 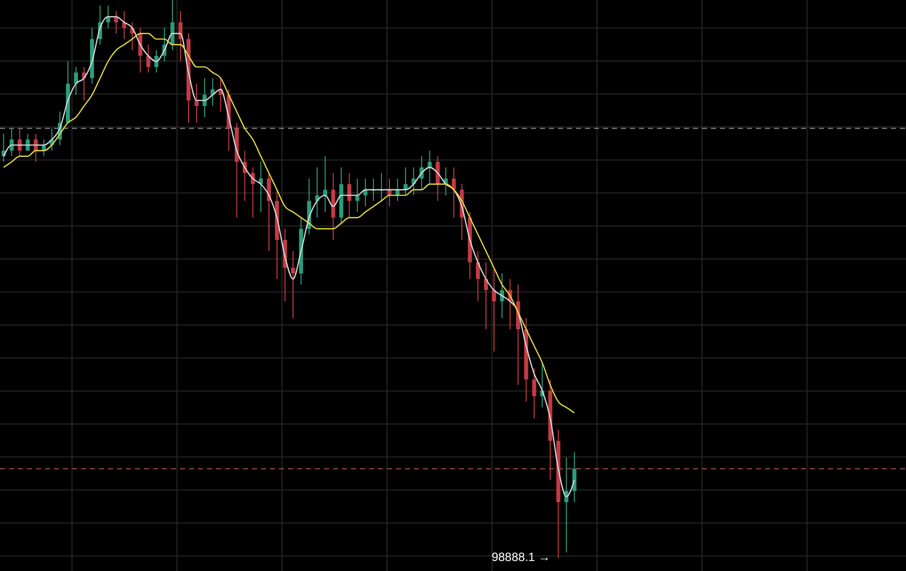 What do you see at coordinates (521, 557) in the screenshot?
I see `annotation: 98888.1 →` at bounding box center [521, 557].